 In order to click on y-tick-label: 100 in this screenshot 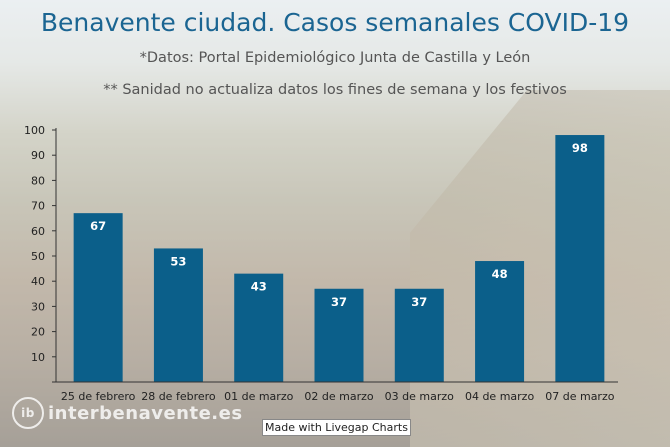, I will do `click(34, 130)`.